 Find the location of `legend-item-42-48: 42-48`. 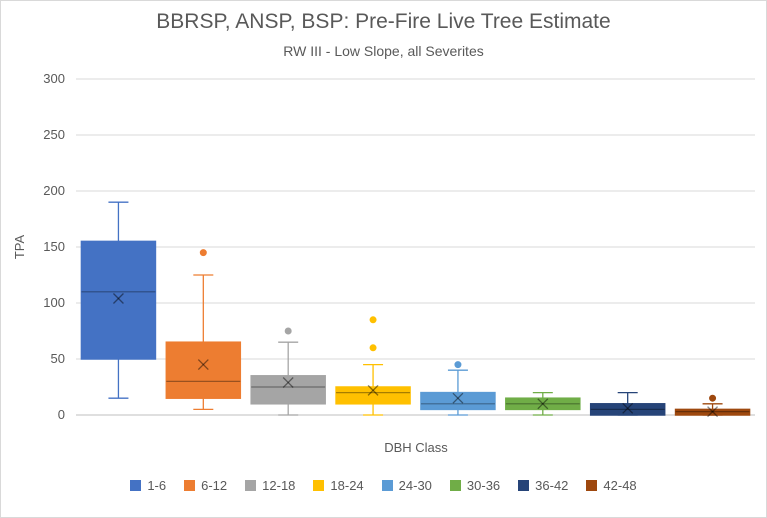

legend-item-42-48: 42-48 is located at coordinates (611, 485).